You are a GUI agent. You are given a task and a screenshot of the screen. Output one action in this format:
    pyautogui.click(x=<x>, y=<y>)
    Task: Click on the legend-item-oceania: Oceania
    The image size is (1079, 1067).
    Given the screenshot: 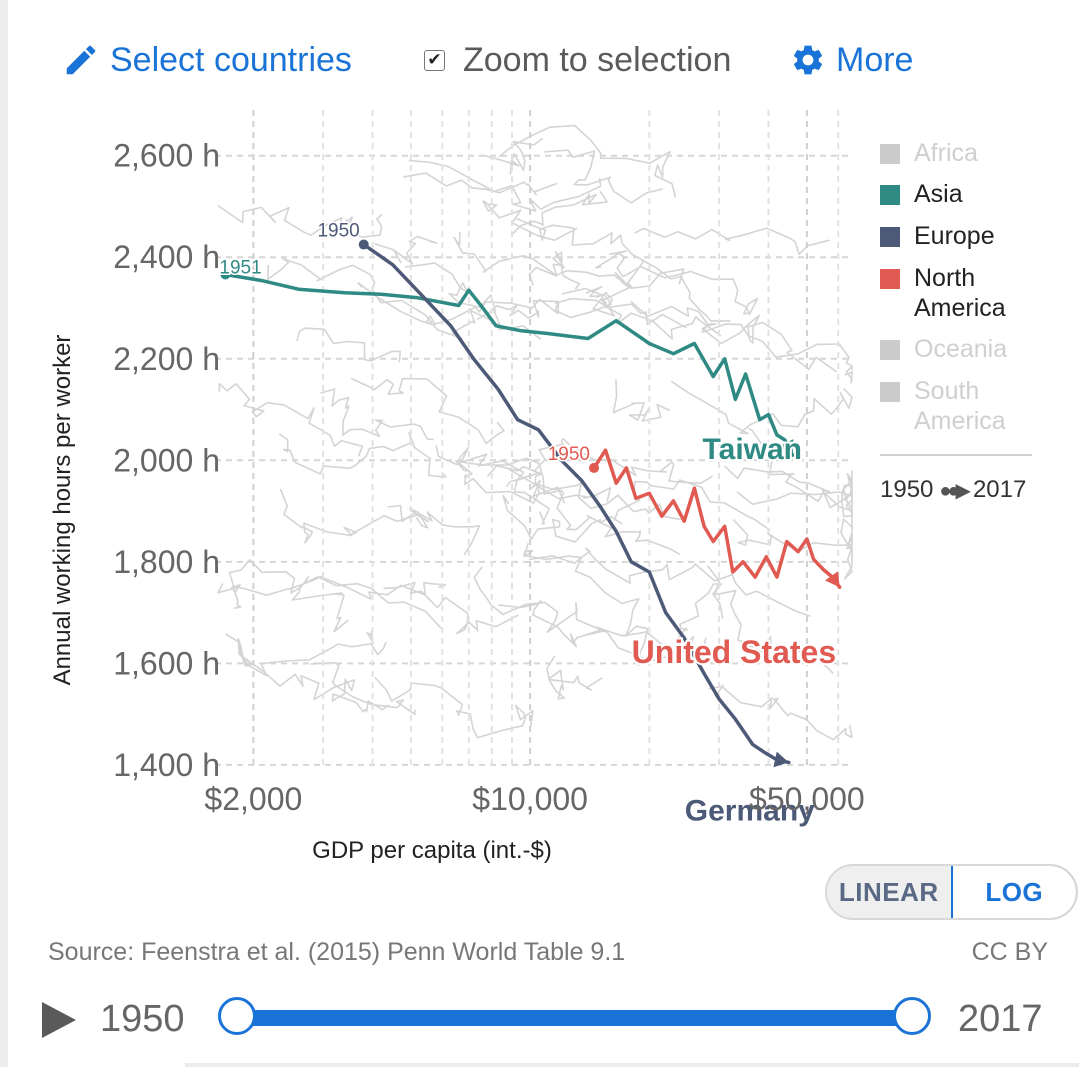 What is the action you would take?
    pyautogui.click(x=943, y=349)
    